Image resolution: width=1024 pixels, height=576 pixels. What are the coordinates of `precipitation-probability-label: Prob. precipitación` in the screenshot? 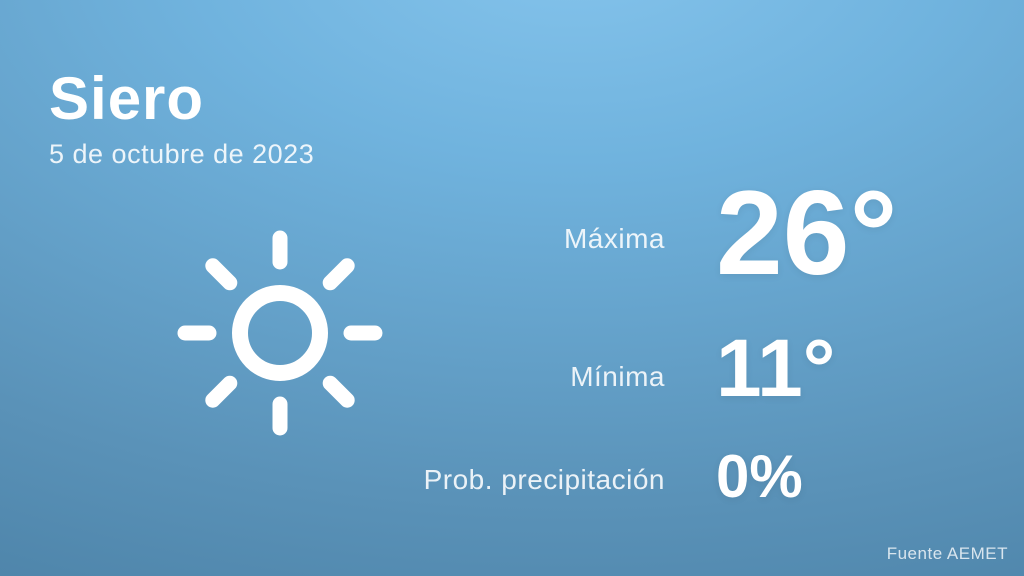 It's located at (544, 479).